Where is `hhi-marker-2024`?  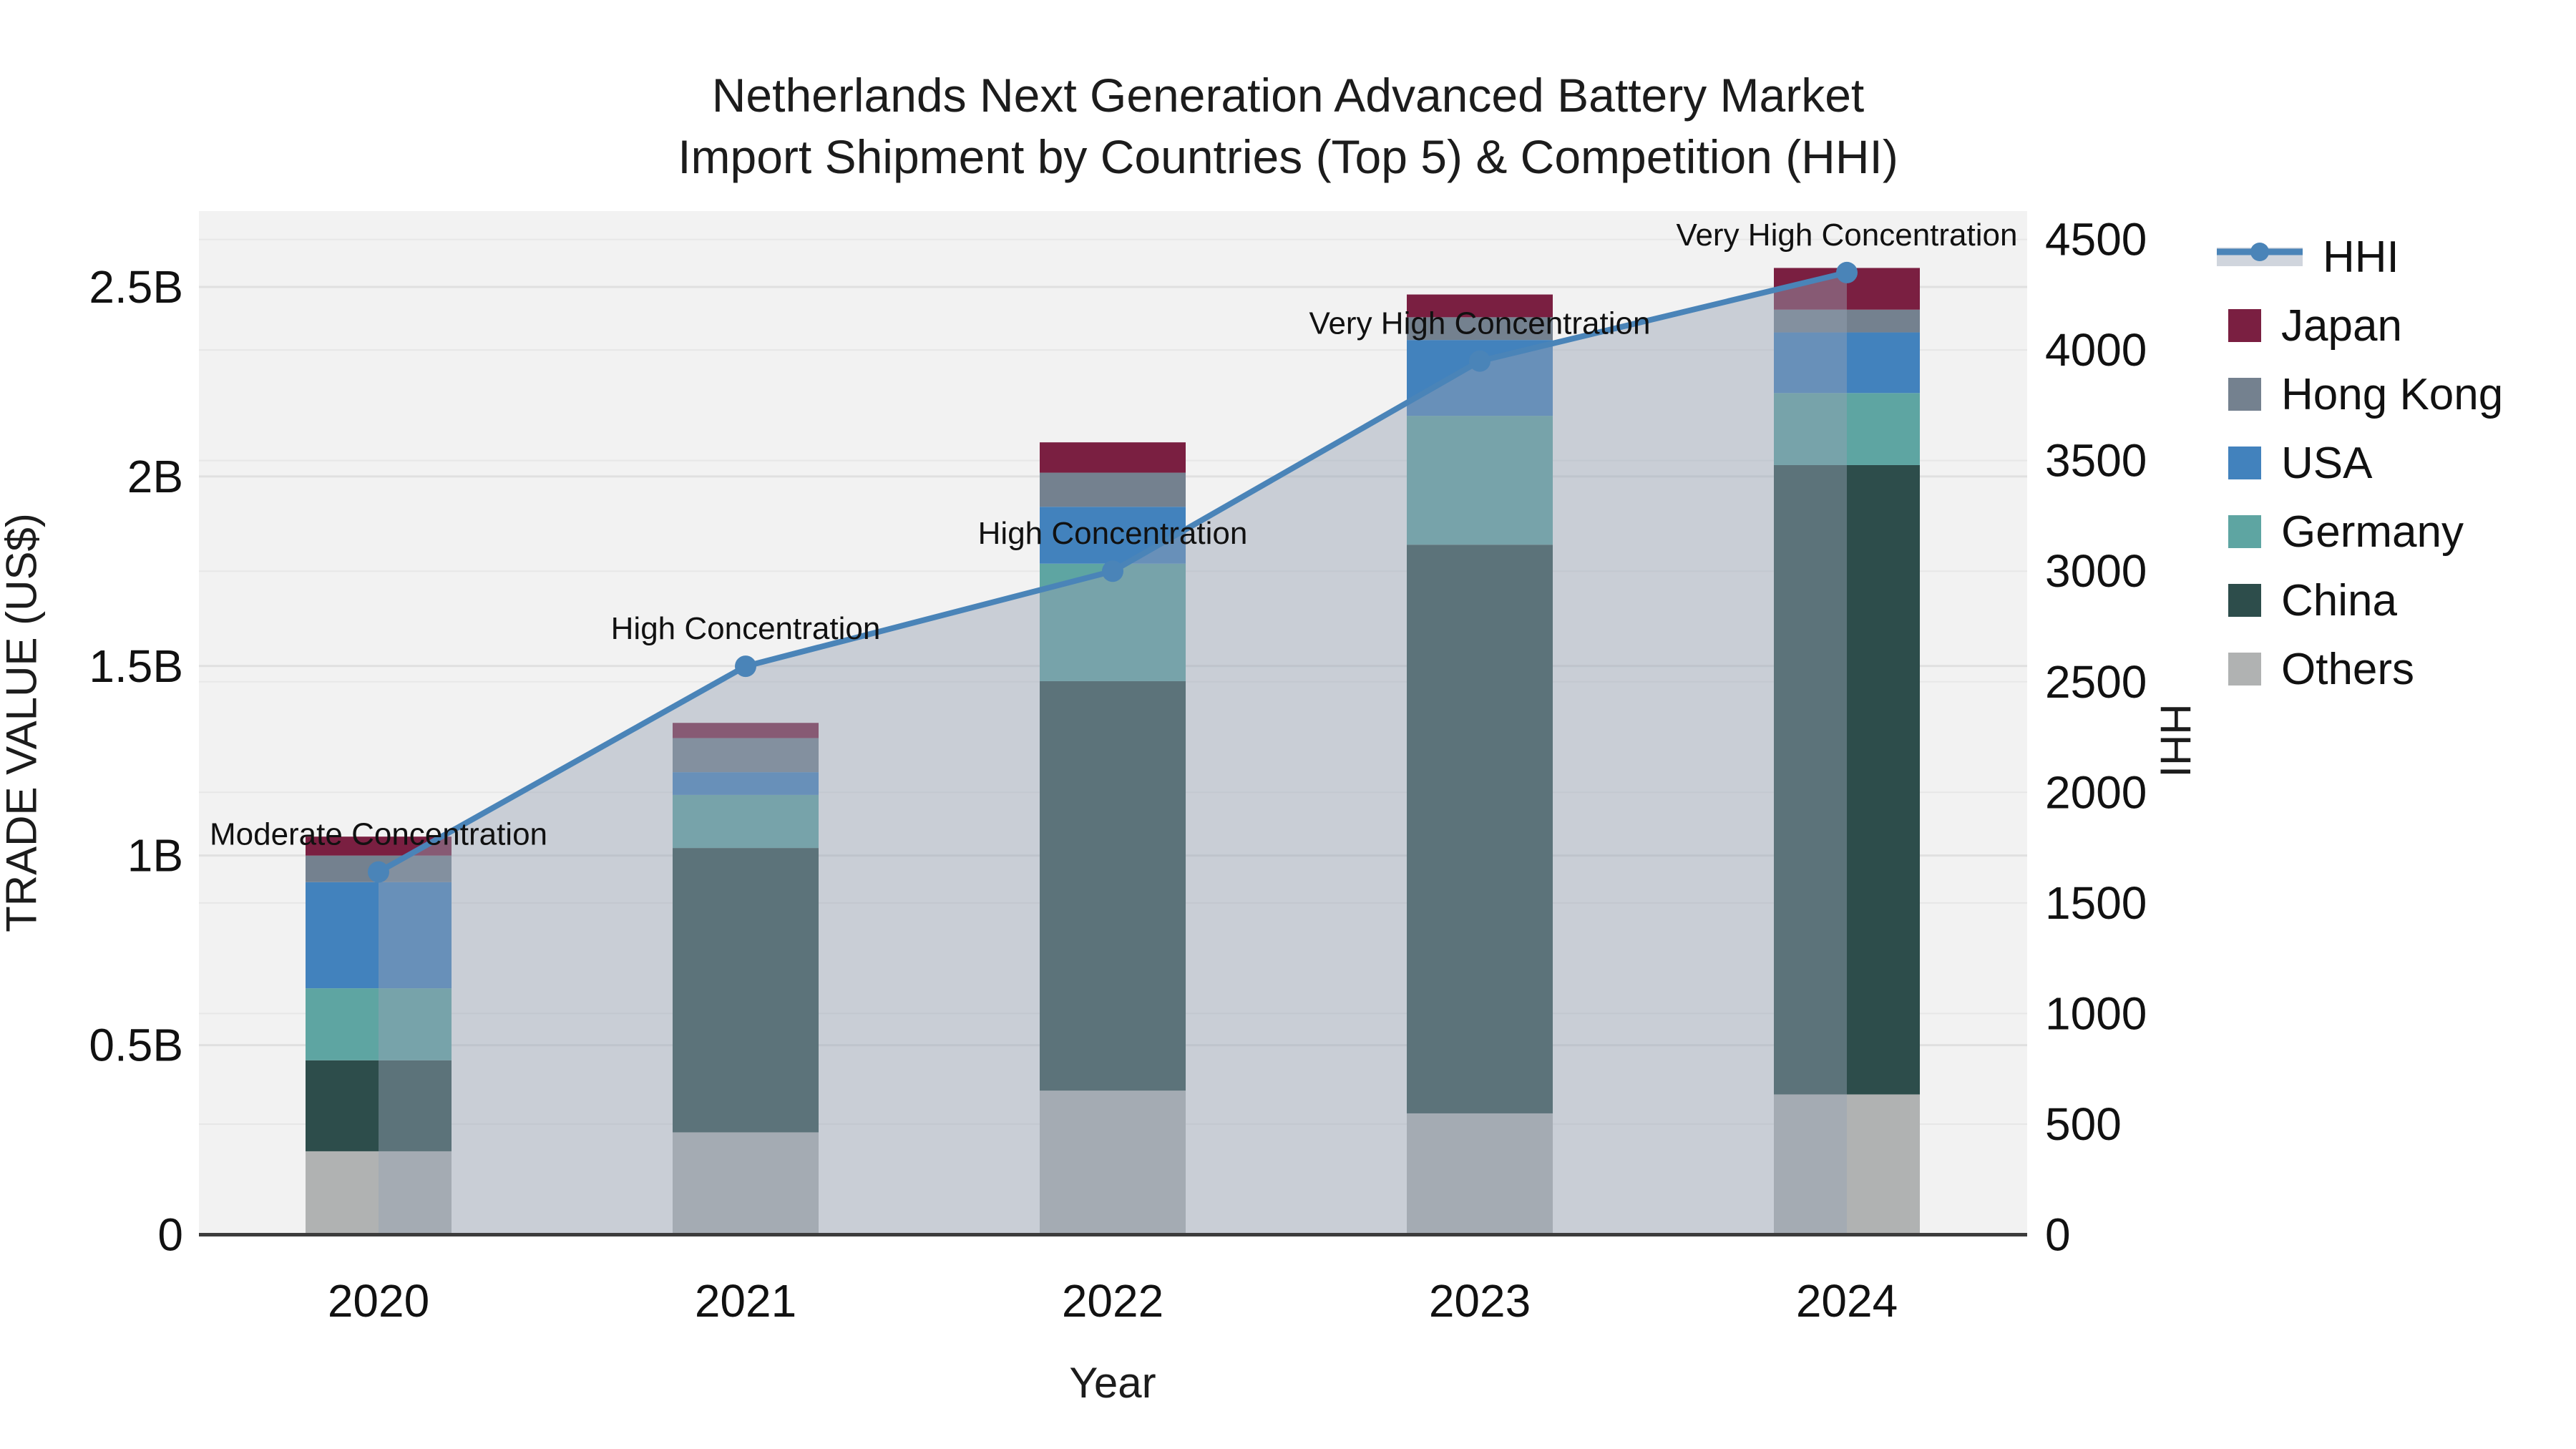
hhi-marker-2024 is located at coordinates (1847, 272).